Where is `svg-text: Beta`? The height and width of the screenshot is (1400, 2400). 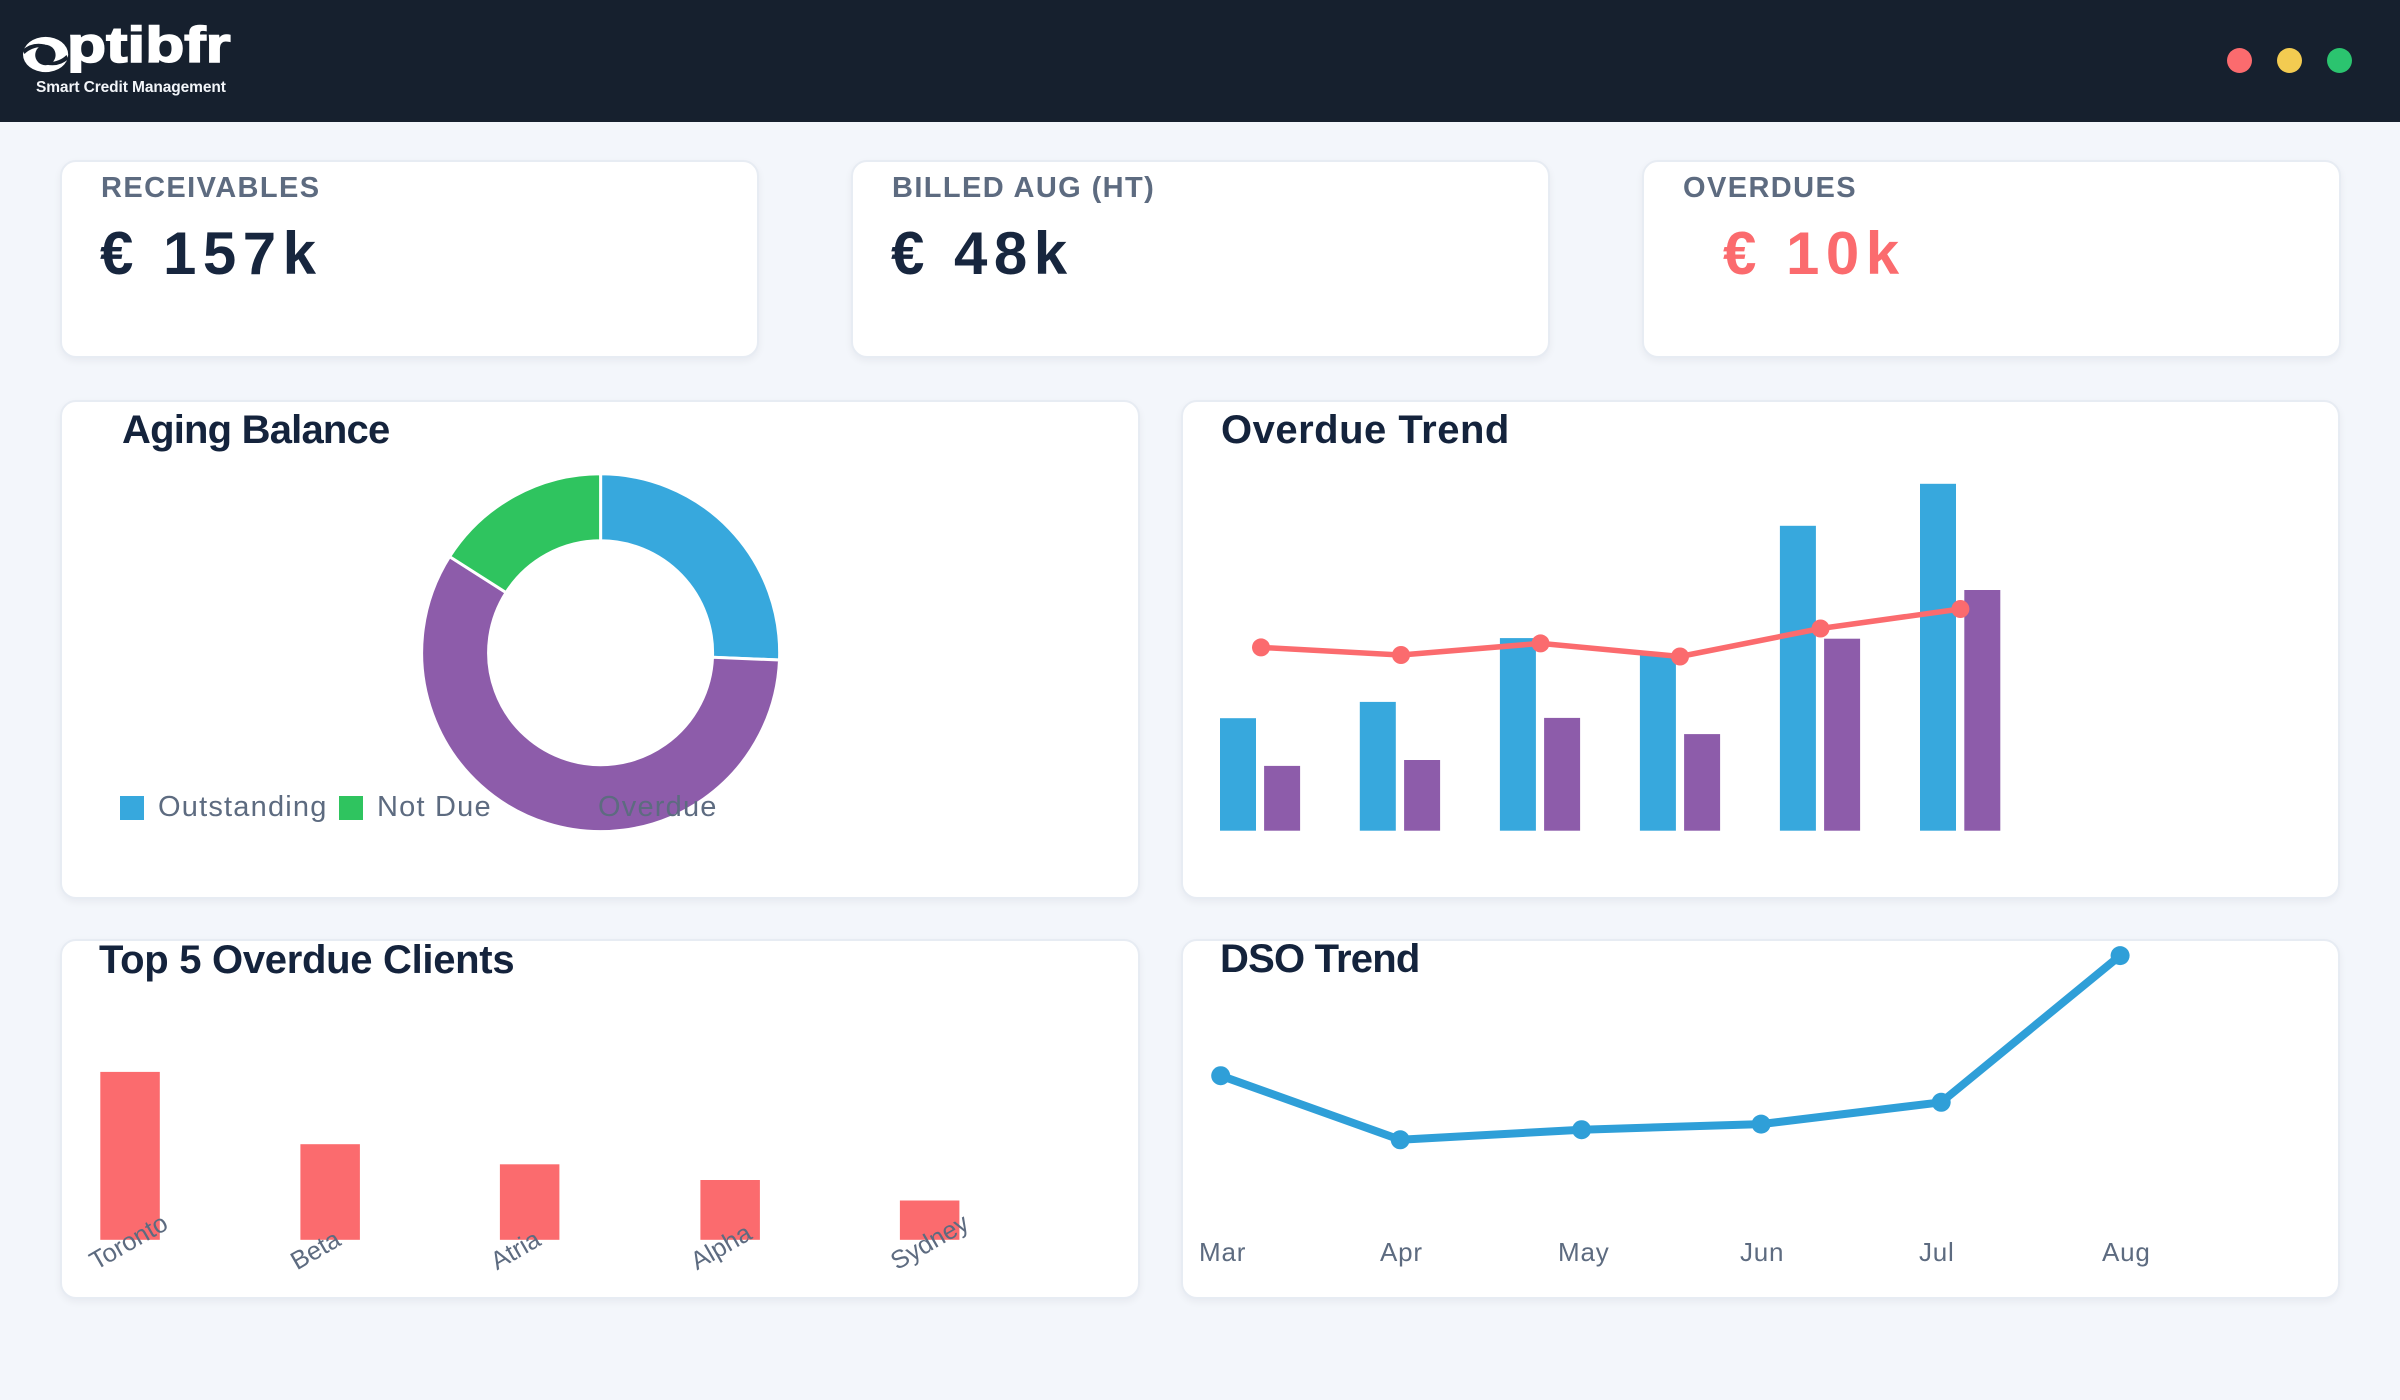
svg-text: Beta is located at coordinates (316, 1250).